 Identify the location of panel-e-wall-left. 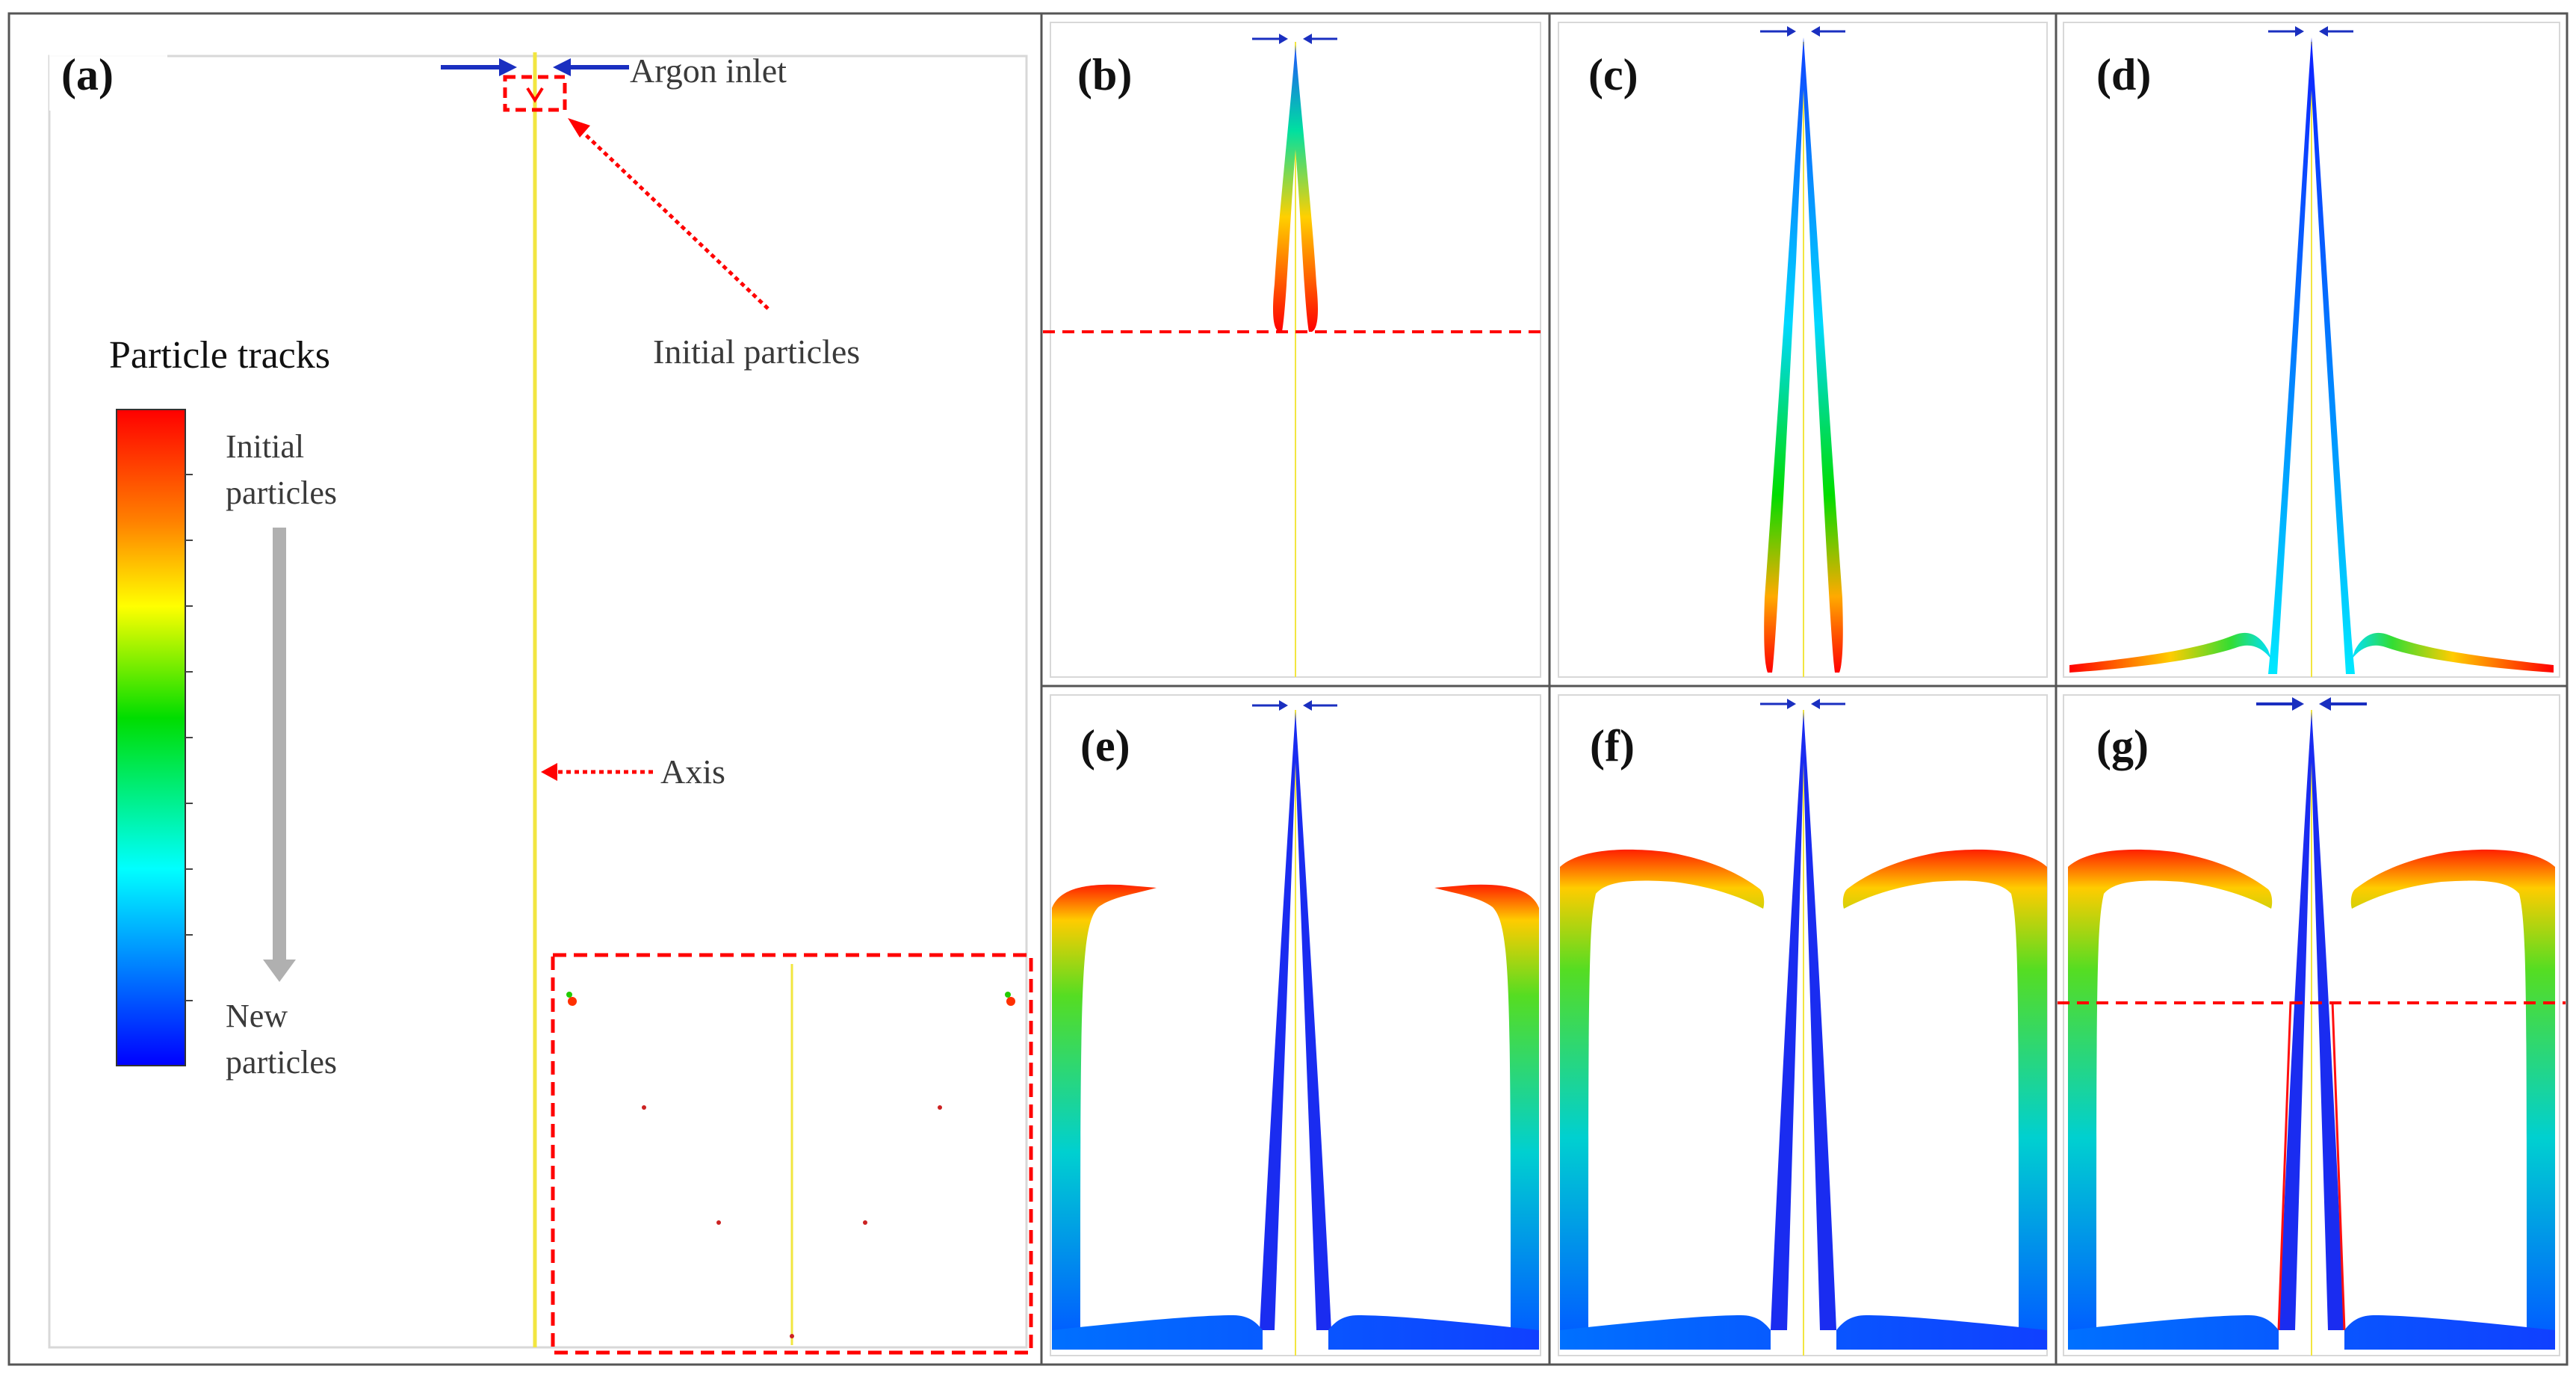
(1104, 1107).